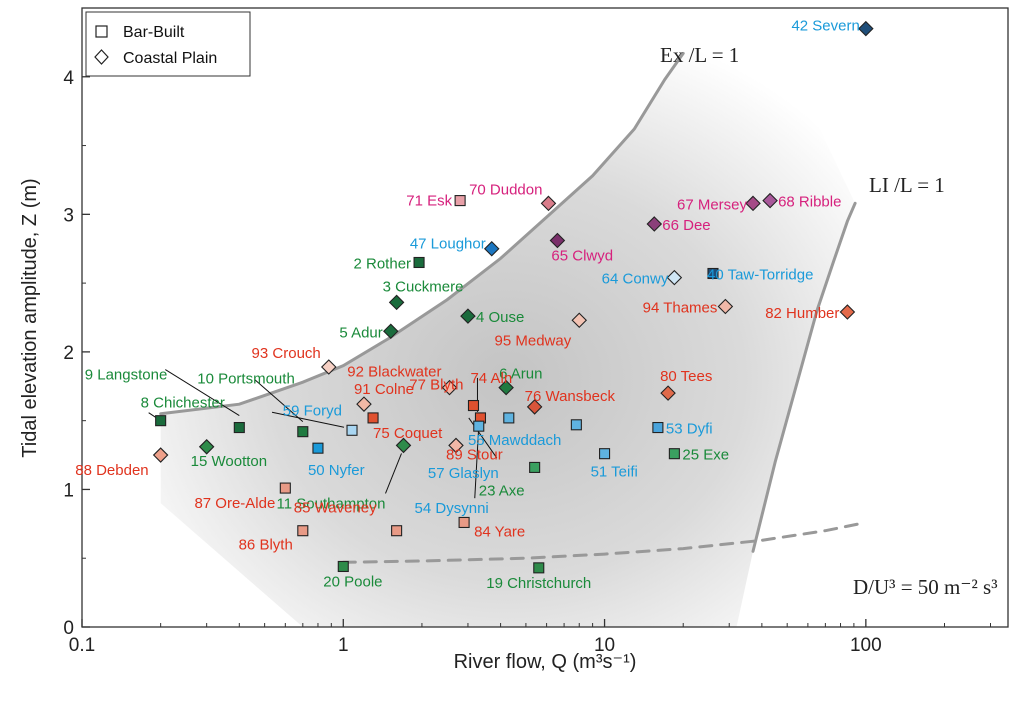 The image size is (1022, 704). Describe the element at coordinates (579, 320) in the screenshot. I see `point-95-marker` at that location.